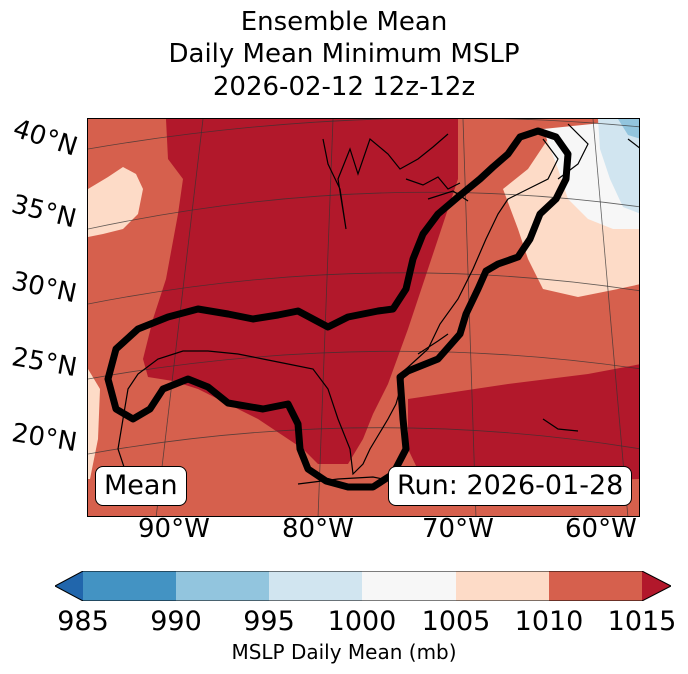  I want to click on lat-label-20: 20°N, so click(44, 438).